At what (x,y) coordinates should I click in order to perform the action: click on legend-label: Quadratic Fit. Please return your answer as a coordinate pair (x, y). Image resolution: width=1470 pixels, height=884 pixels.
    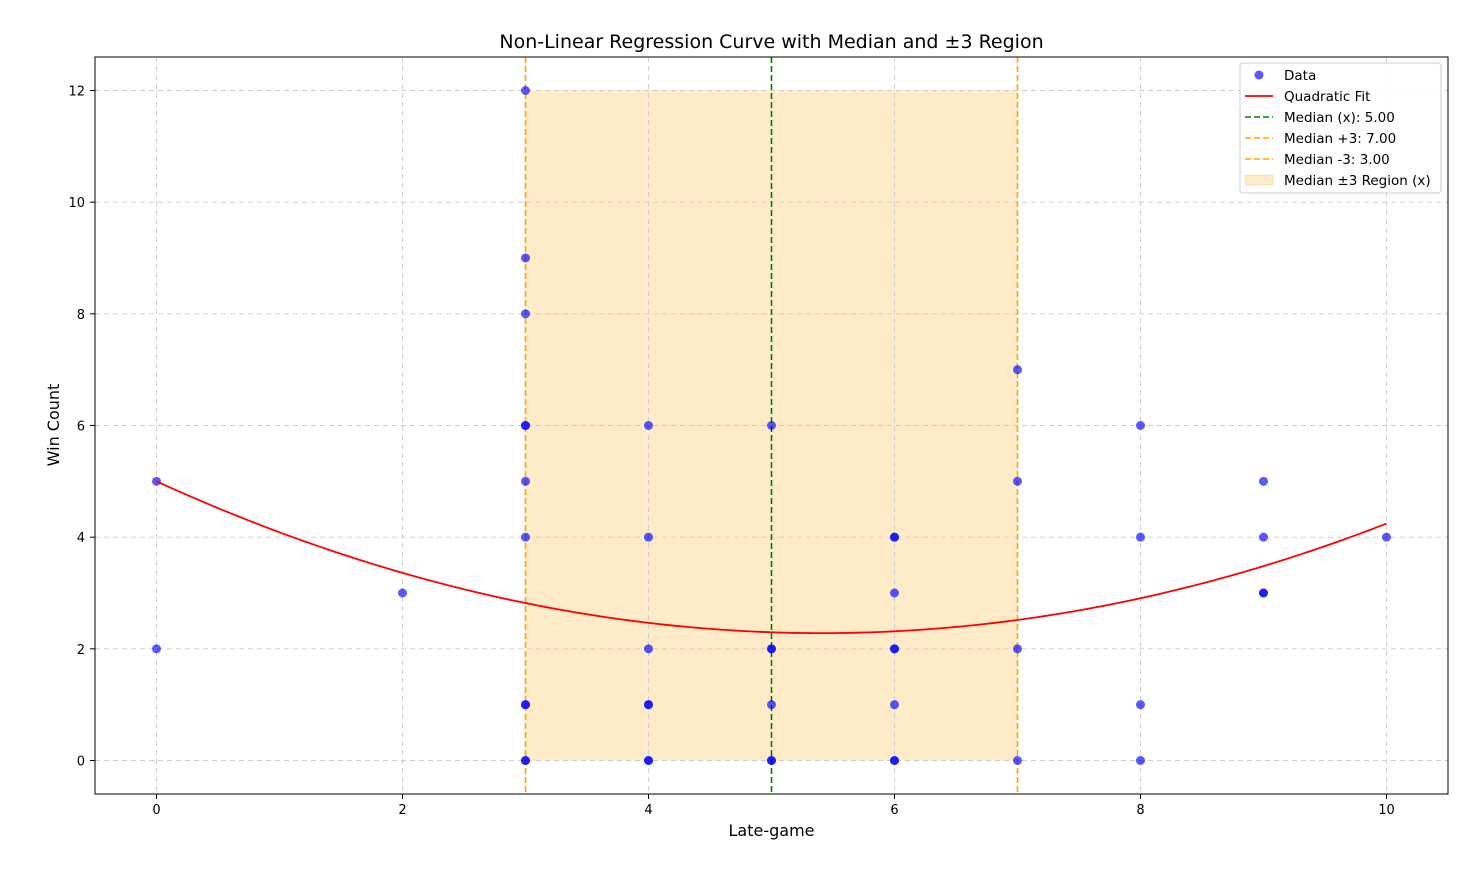
    Looking at the image, I should click on (1327, 97).